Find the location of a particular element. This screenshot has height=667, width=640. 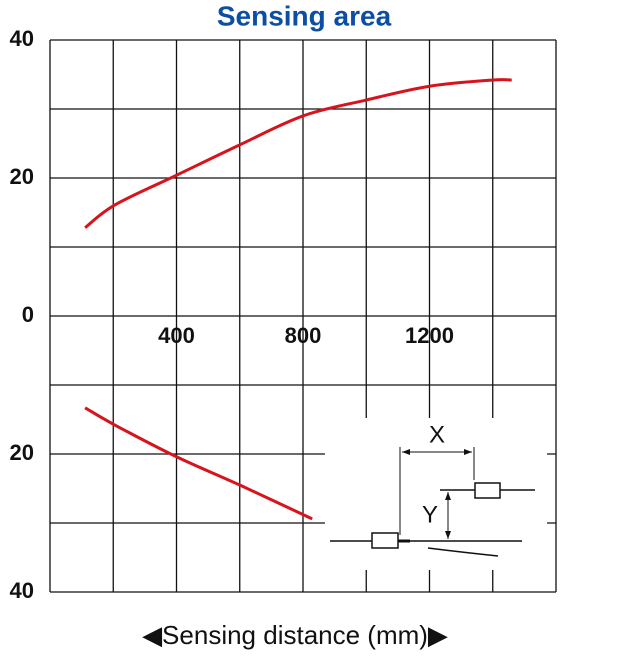

inset-diagram: X Y is located at coordinates (436, 494).